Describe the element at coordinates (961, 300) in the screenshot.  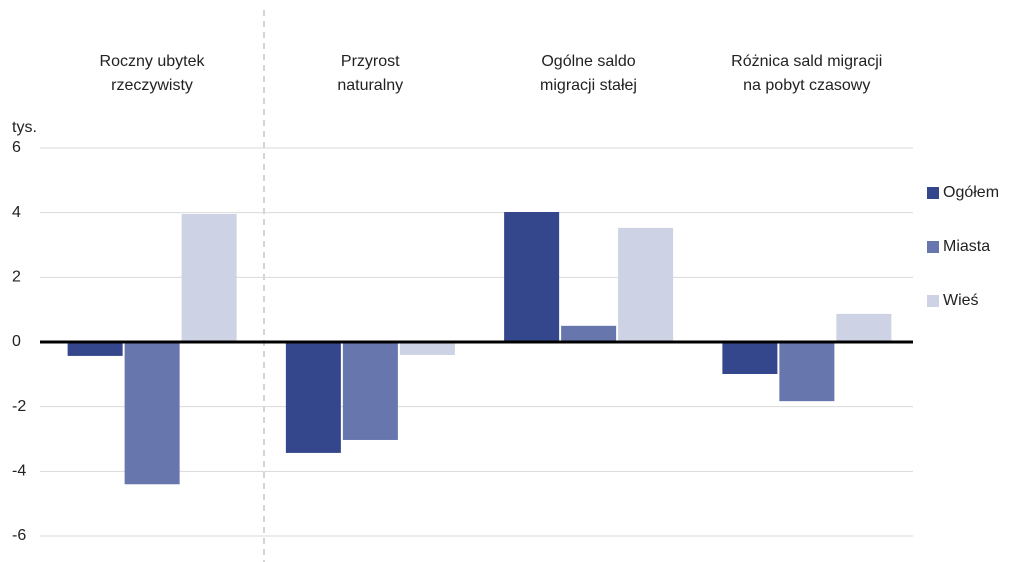
I see `legend-label: Wieś` at that location.